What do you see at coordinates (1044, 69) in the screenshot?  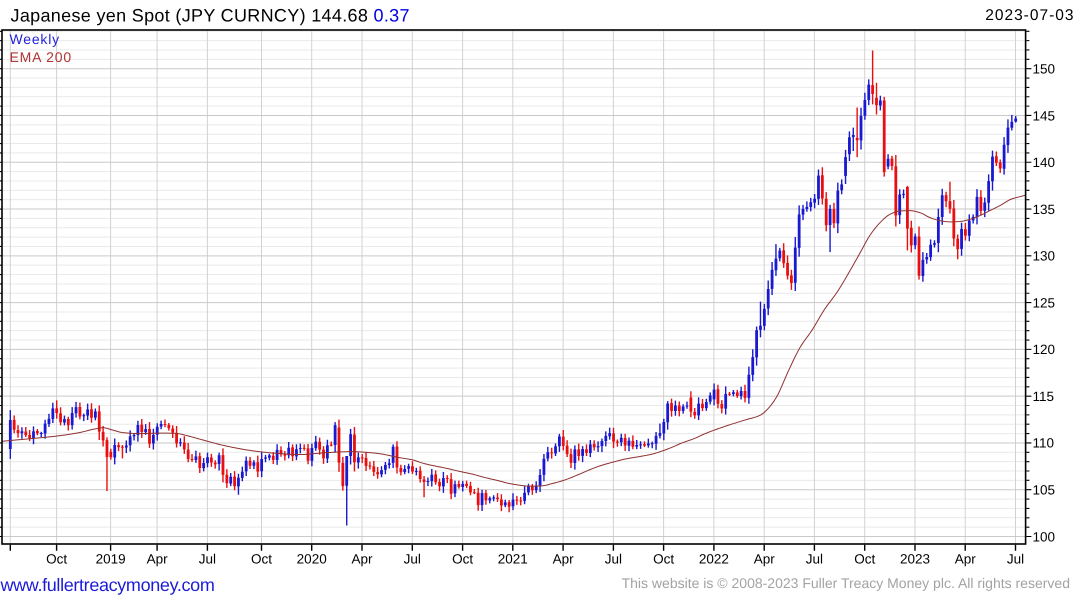 I see `svg-text: 150` at bounding box center [1044, 69].